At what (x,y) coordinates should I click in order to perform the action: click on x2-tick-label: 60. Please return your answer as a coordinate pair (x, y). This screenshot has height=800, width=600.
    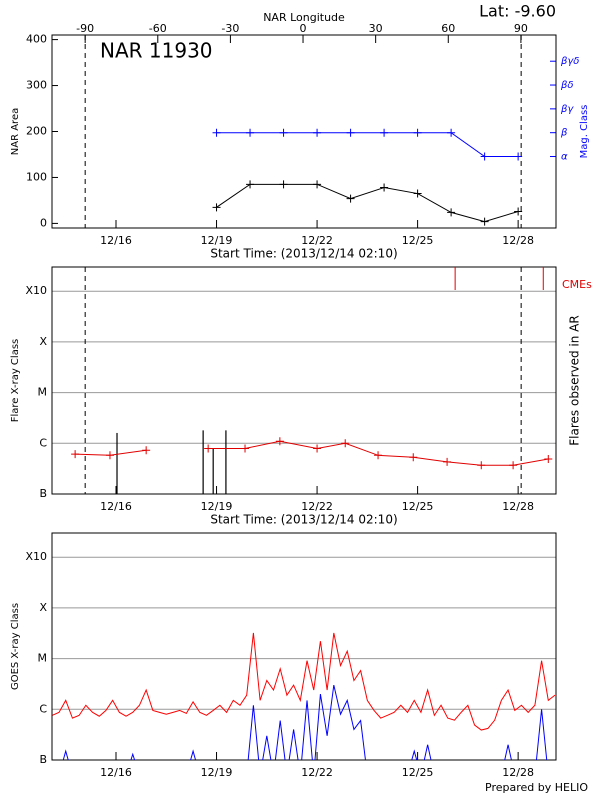
    Looking at the image, I should click on (448, 28).